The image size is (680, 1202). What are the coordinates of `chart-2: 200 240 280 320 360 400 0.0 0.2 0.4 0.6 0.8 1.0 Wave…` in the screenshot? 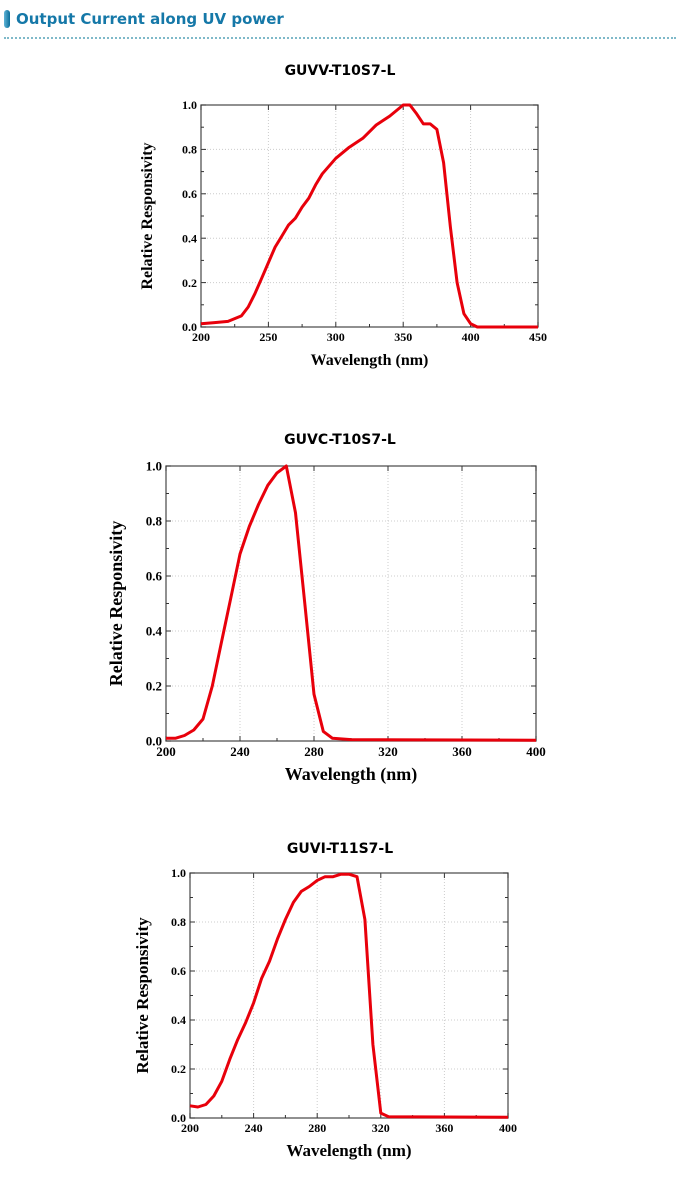 It's located at (325, 1013).